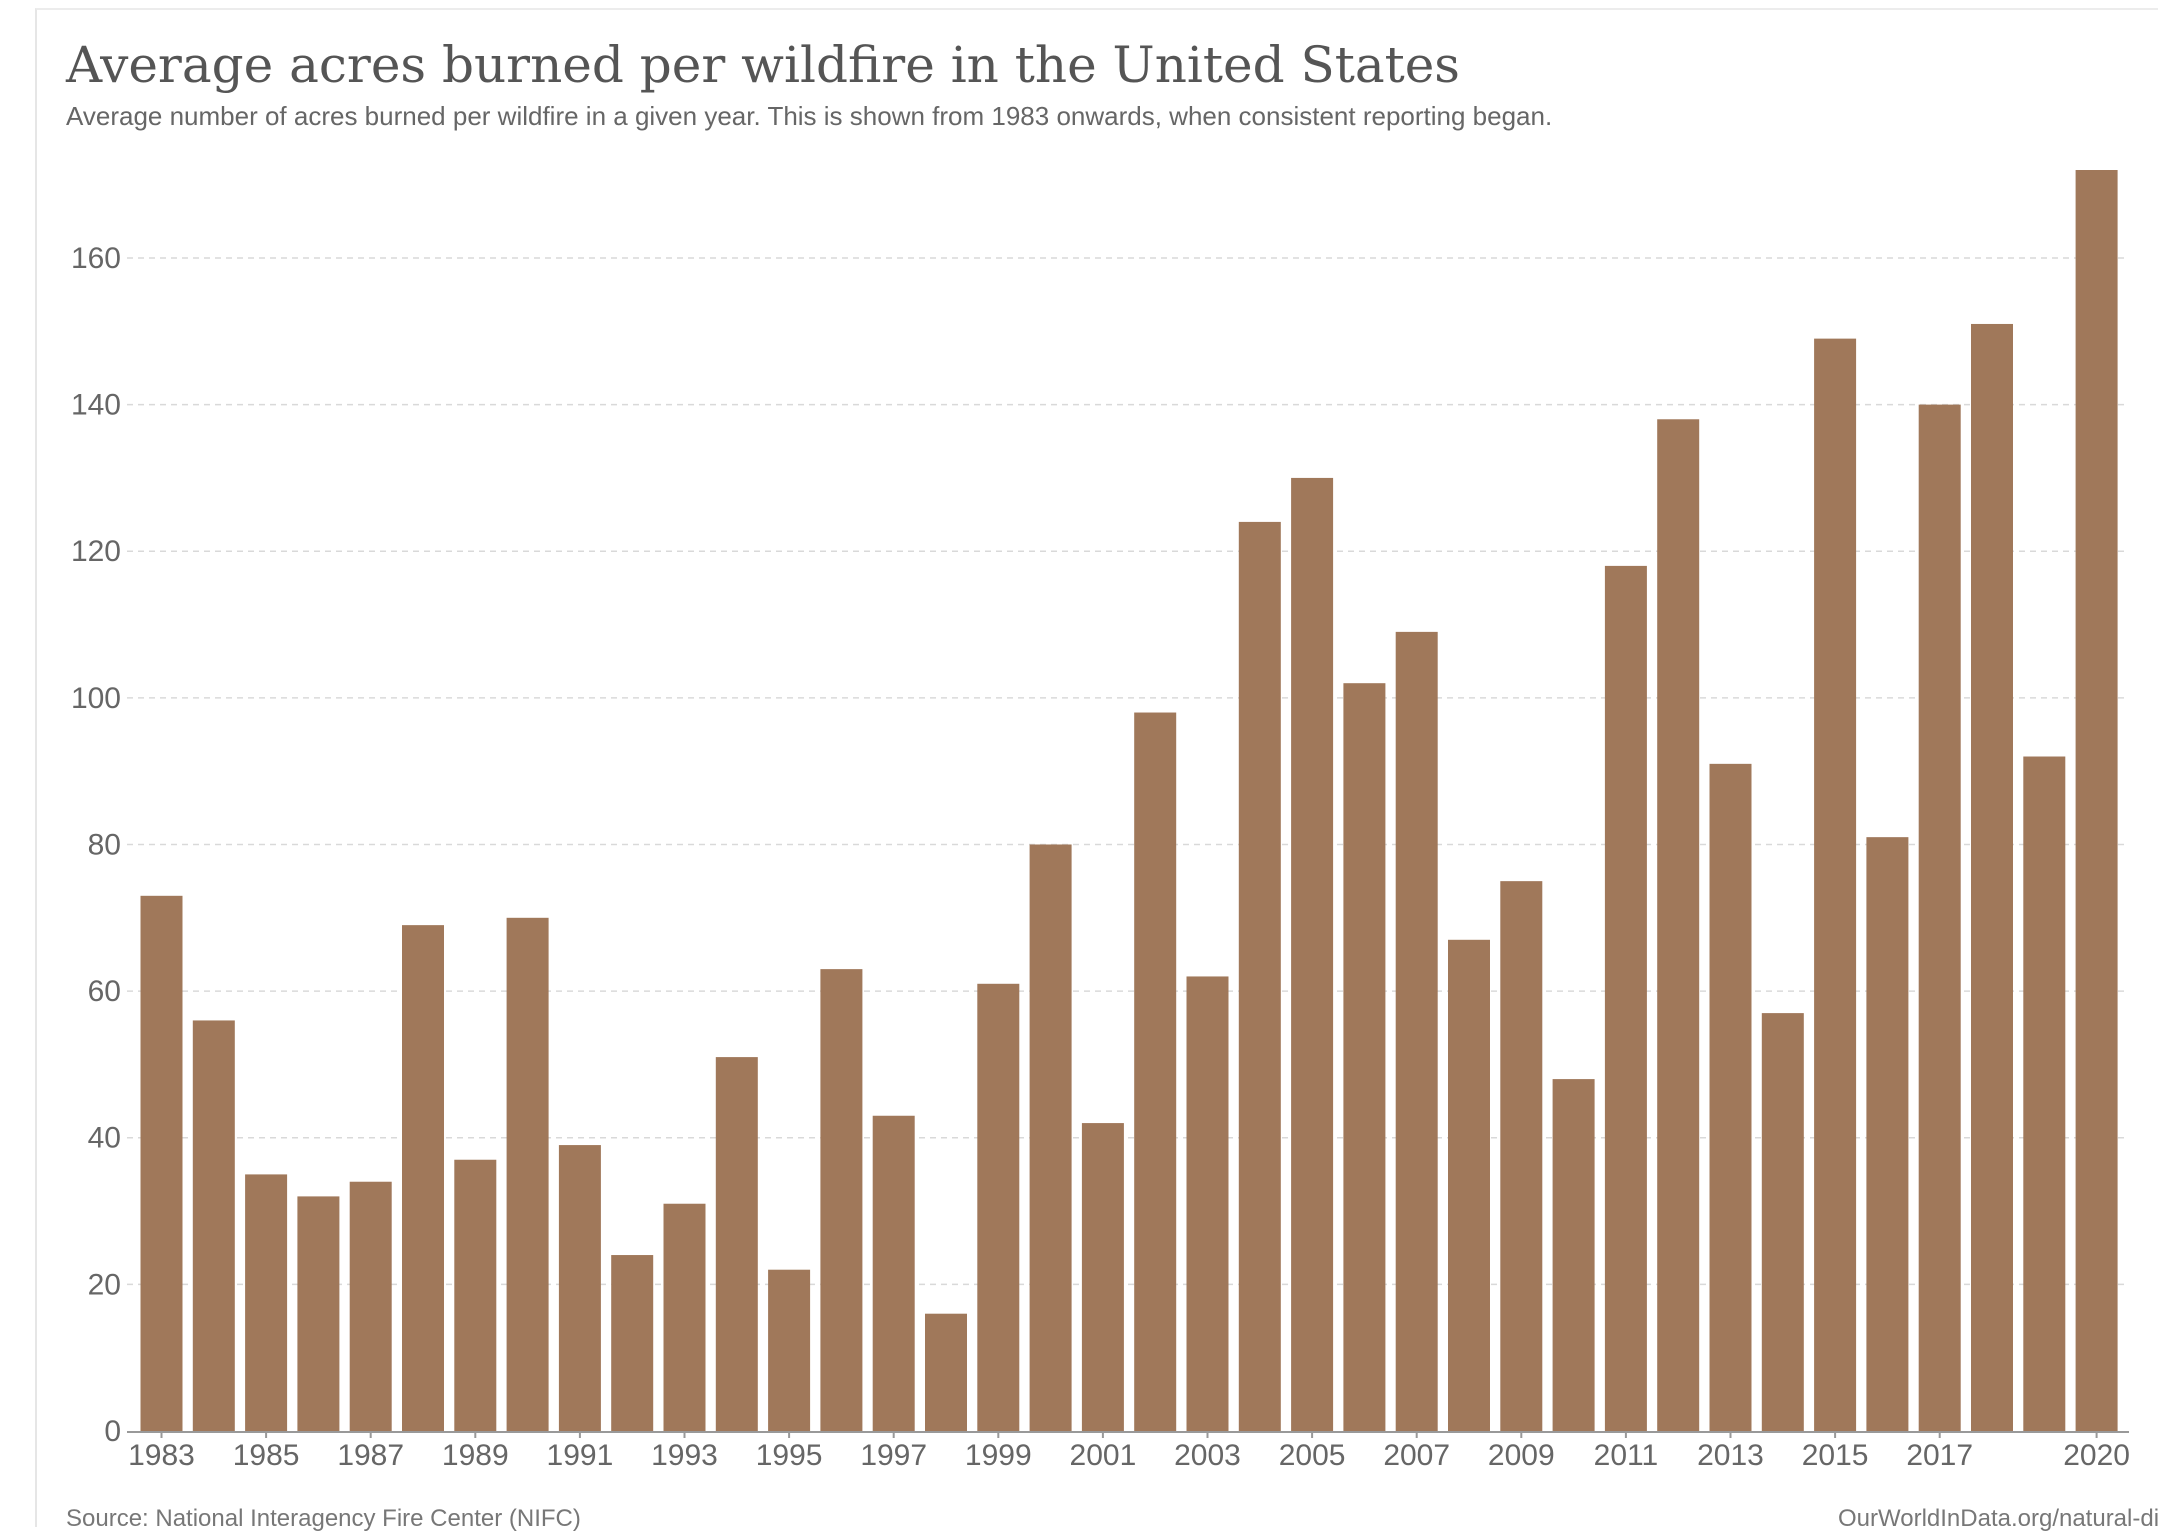  Describe the element at coordinates (736, 1244) in the screenshot. I see `bar-1994` at that location.